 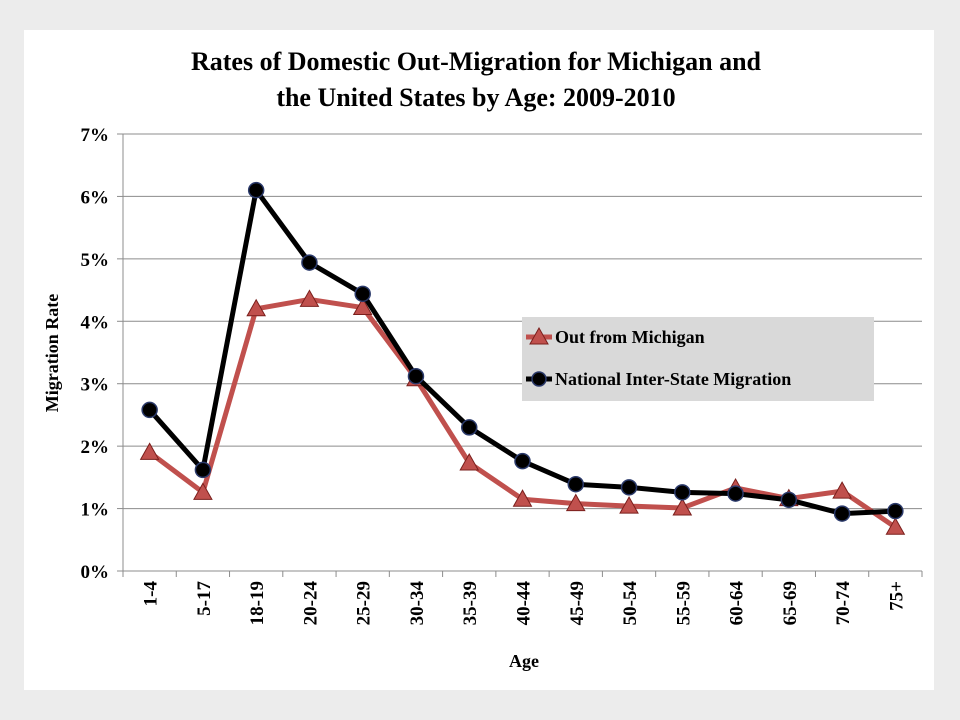 I want to click on x-tick-label: 30-34, so click(x=417, y=603).